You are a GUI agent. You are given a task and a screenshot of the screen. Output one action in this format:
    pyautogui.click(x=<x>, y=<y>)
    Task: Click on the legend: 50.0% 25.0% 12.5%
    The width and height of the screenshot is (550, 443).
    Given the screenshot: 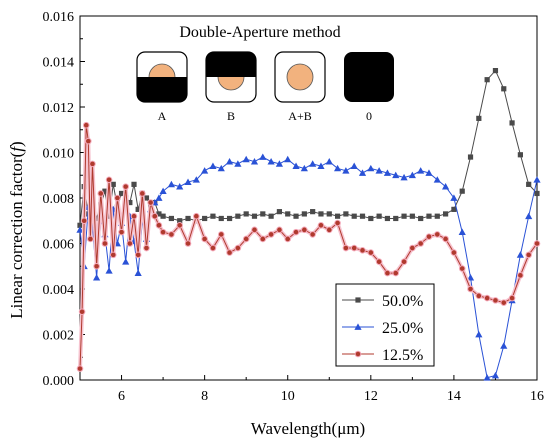 What is the action you would take?
    pyautogui.click(x=385, y=325)
    